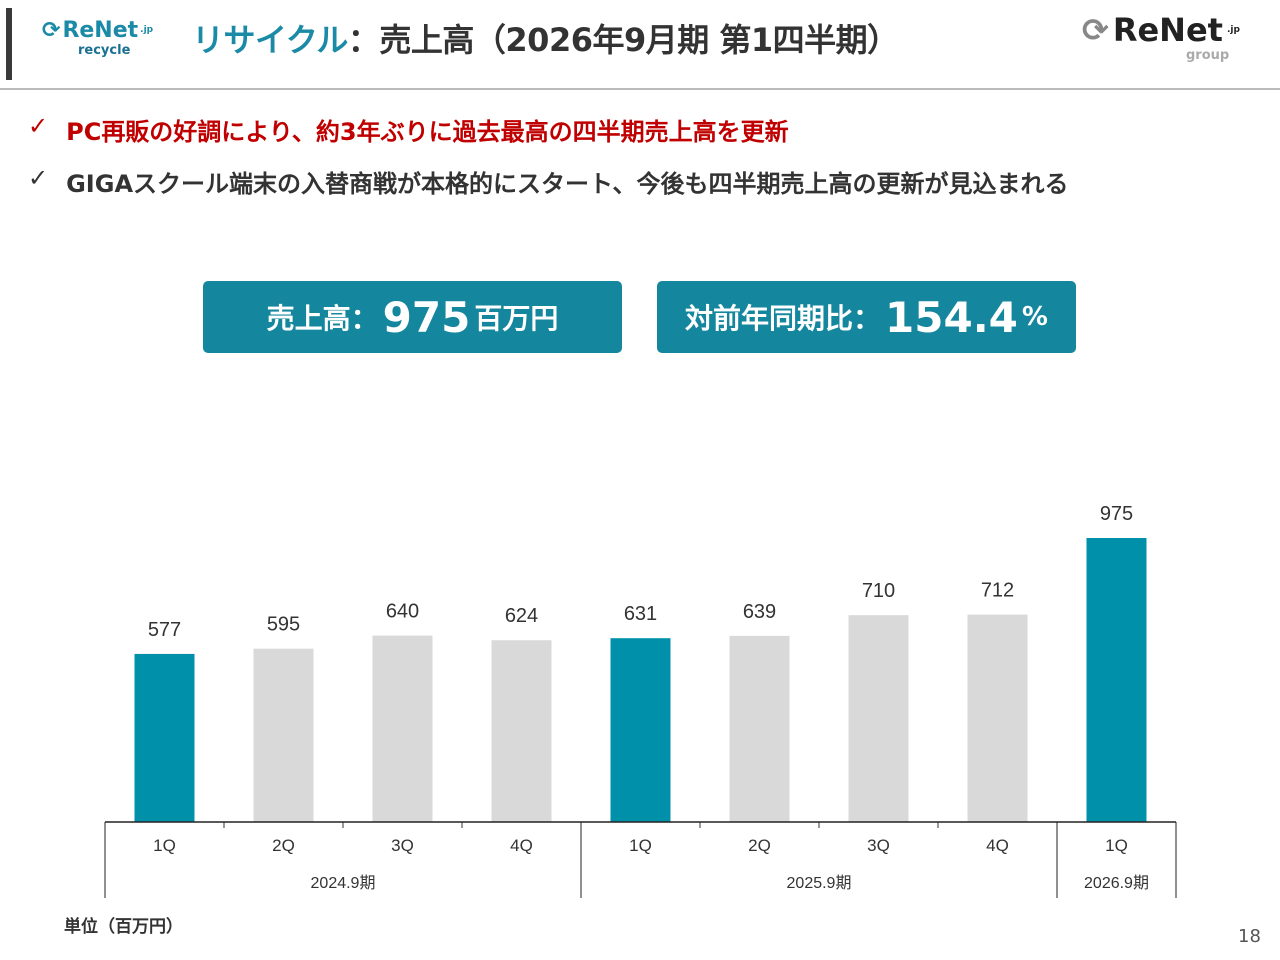 This screenshot has height=960, width=1280. Describe the element at coordinates (1116, 514) in the screenshot. I see `data-label: 975` at that location.